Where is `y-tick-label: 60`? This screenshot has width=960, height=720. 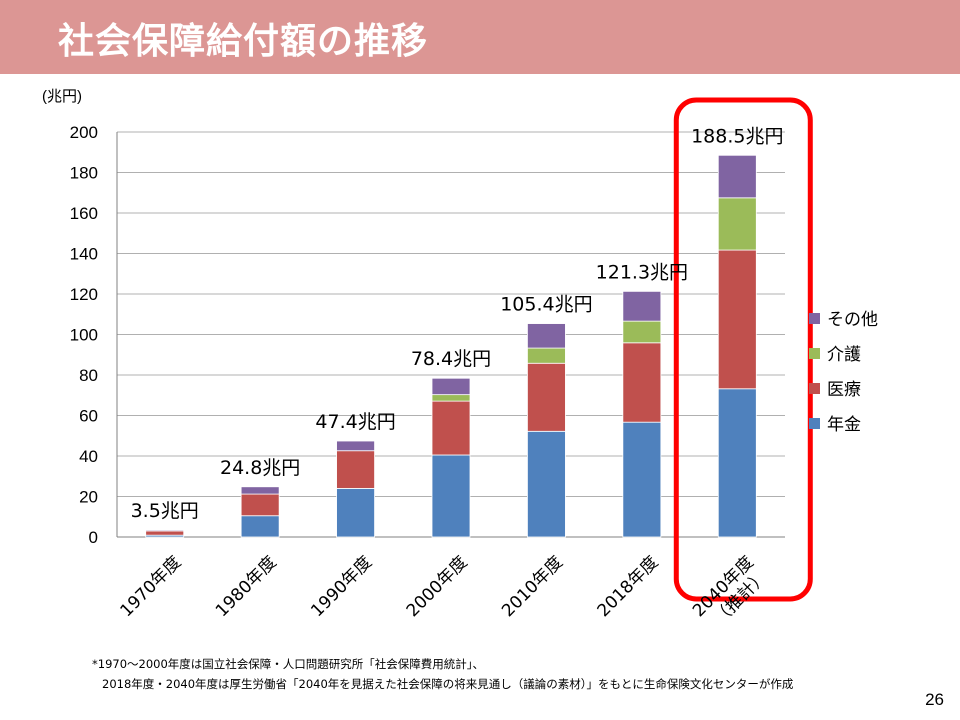
y-tick-label: 60 is located at coordinates (88, 416).